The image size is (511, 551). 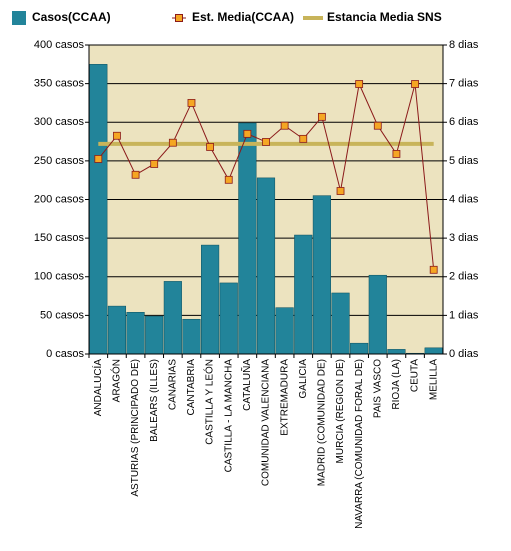 I want to click on x-tick-label: ARAGÓN, so click(x=116, y=380).